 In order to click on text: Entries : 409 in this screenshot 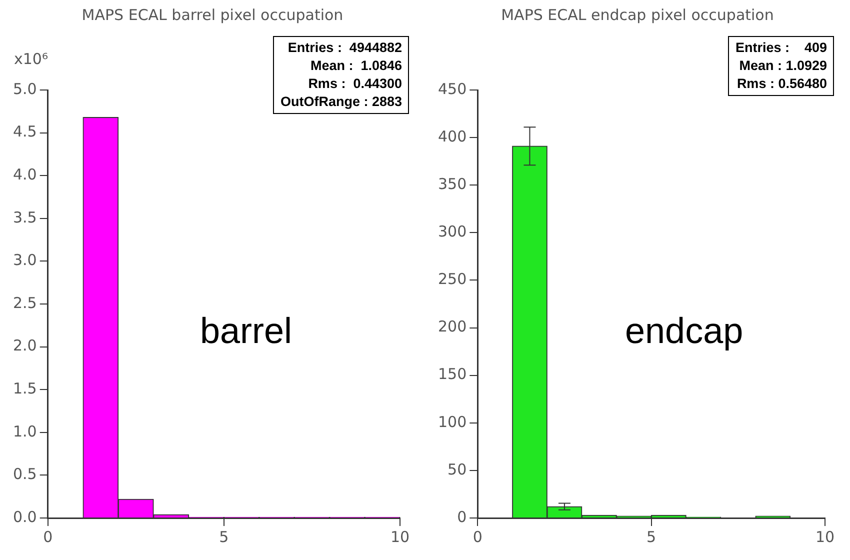, I will do `click(781, 48)`.